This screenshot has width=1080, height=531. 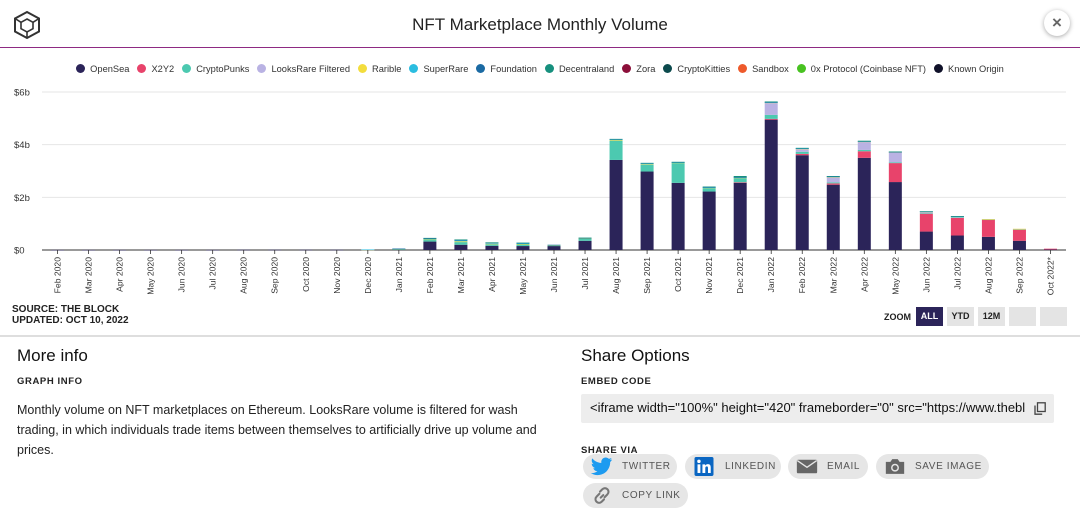 I want to click on zoom-ytd-button: YTD, so click(x=960, y=316).